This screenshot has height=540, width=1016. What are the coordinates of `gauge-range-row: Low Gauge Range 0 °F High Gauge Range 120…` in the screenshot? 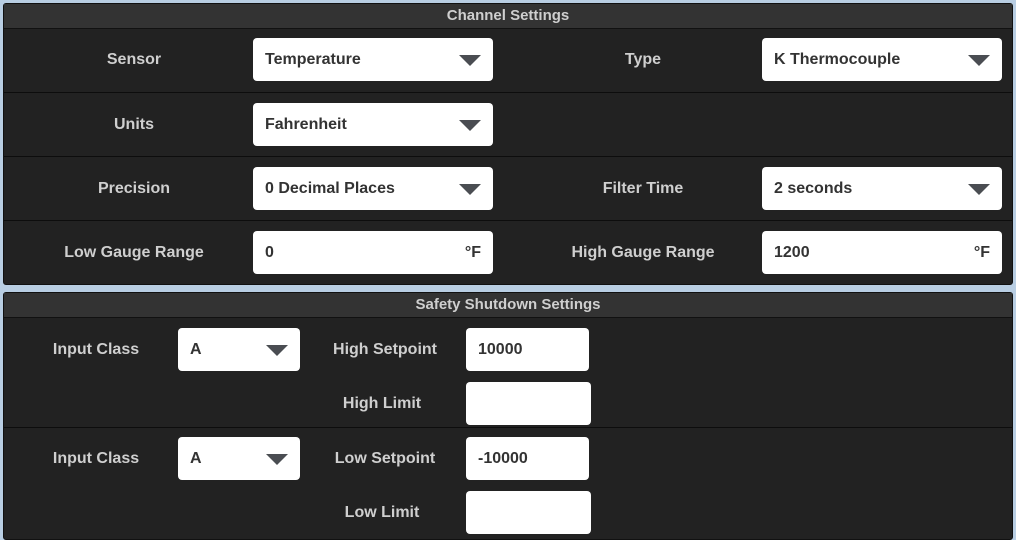 It's located at (508, 252).